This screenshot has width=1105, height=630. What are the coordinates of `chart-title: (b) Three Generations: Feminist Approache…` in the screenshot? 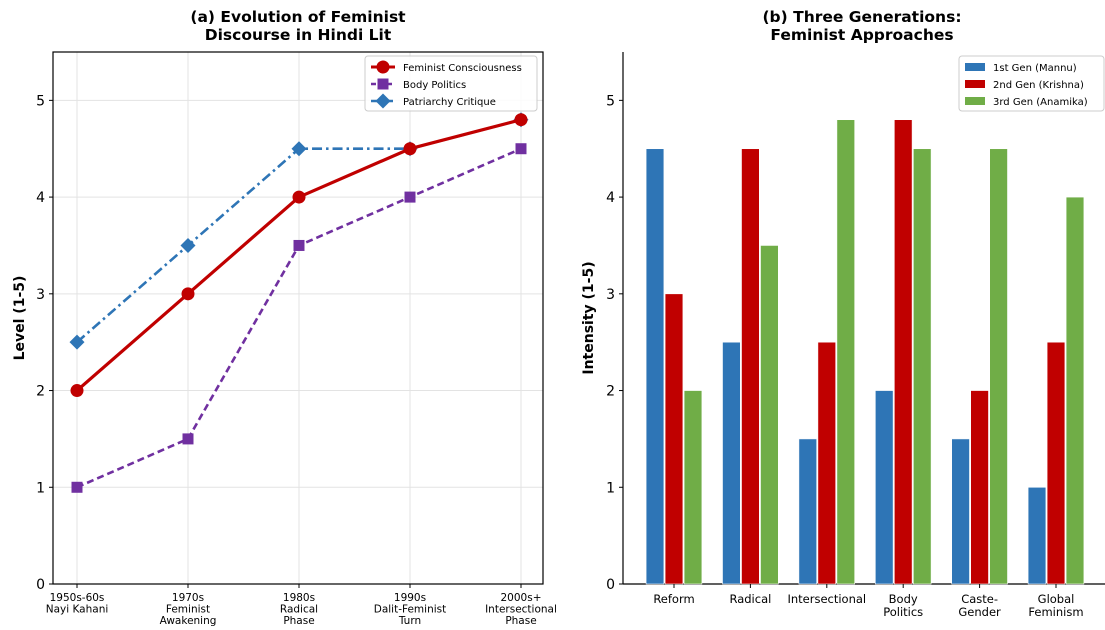 It's located at (861, 26).